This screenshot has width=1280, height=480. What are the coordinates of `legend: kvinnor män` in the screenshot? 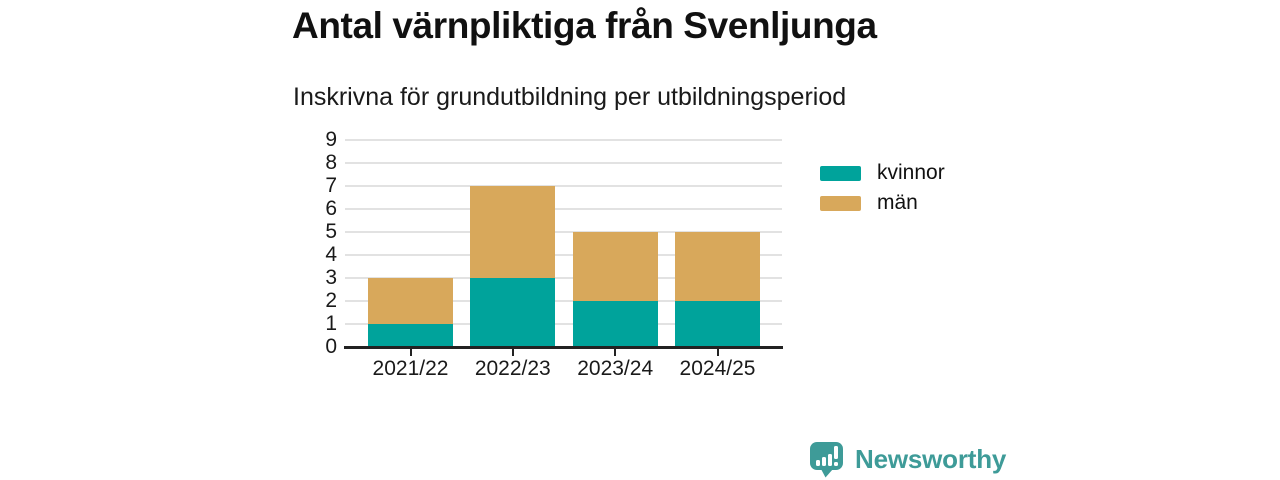 It's located at (882, 187).